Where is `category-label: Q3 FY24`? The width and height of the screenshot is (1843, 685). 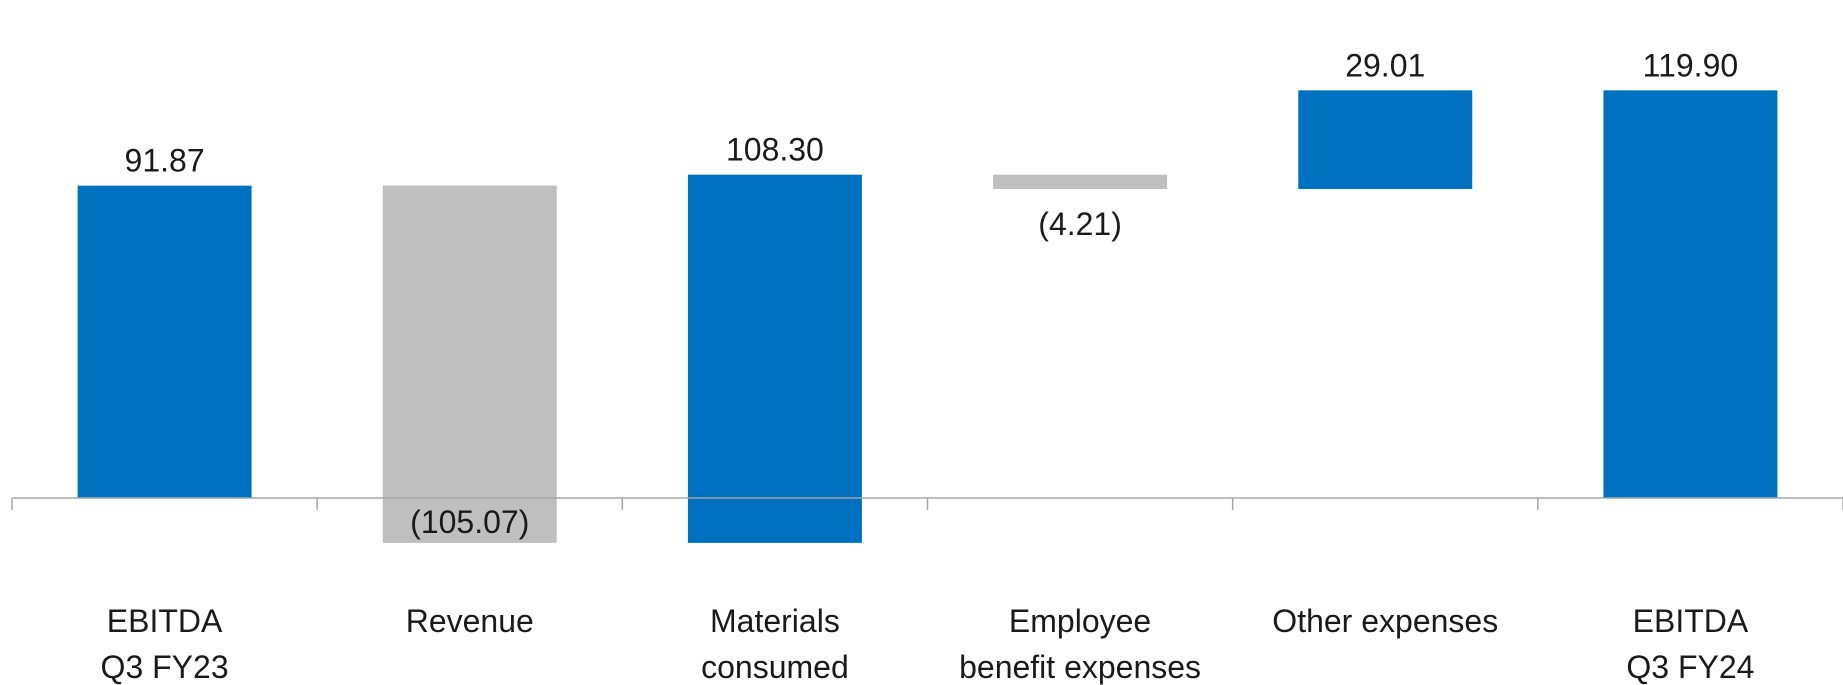 category-label: Q3 FY24 is located at coordinates (1690, 667).